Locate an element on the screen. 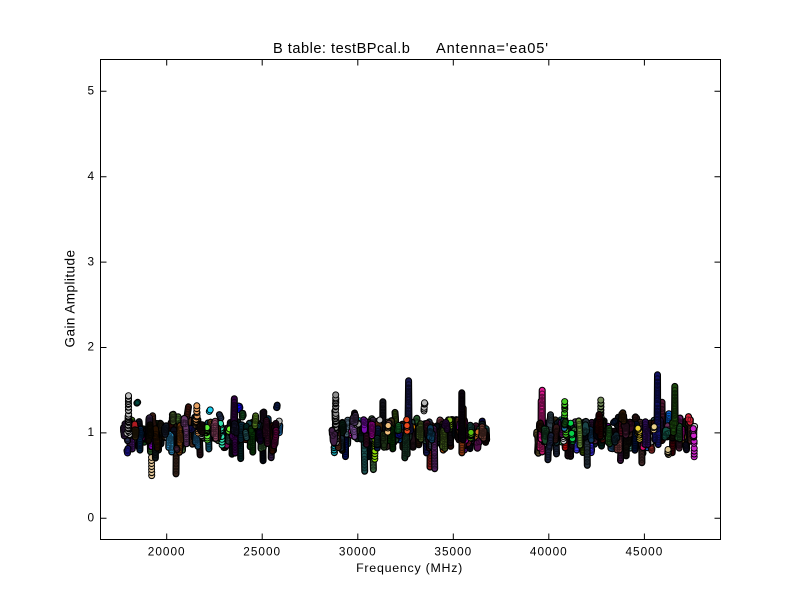  svg-text: 5 is located at coordinates (90, 91).